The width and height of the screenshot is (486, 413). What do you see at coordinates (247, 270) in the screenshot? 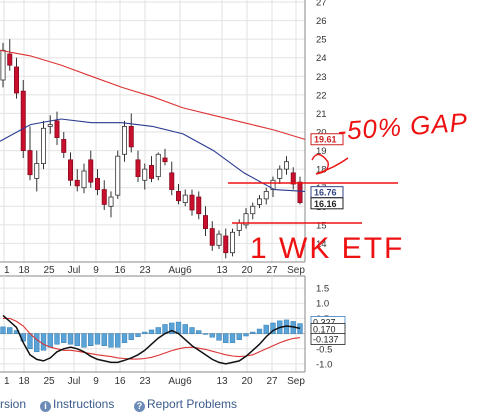
I see `price-x-tick-label: 20` at bounding box center [247, 270].